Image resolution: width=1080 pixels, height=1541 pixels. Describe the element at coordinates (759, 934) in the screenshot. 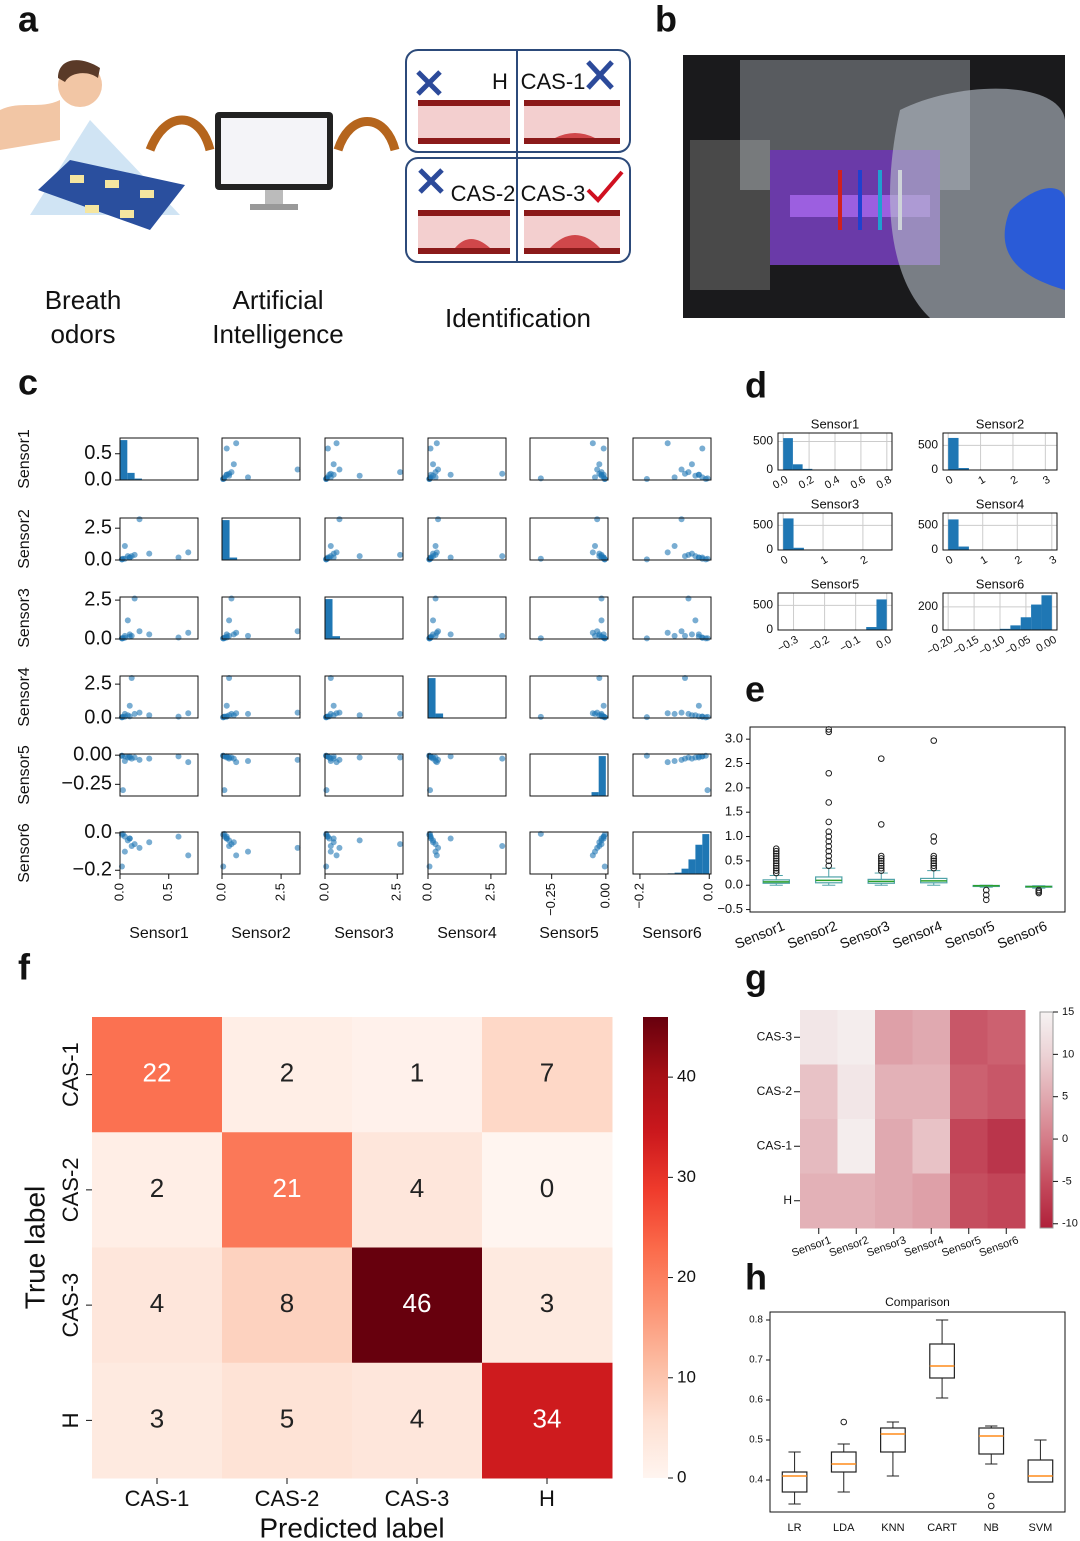

I see `x-tick-label: Sensor1` at that location.